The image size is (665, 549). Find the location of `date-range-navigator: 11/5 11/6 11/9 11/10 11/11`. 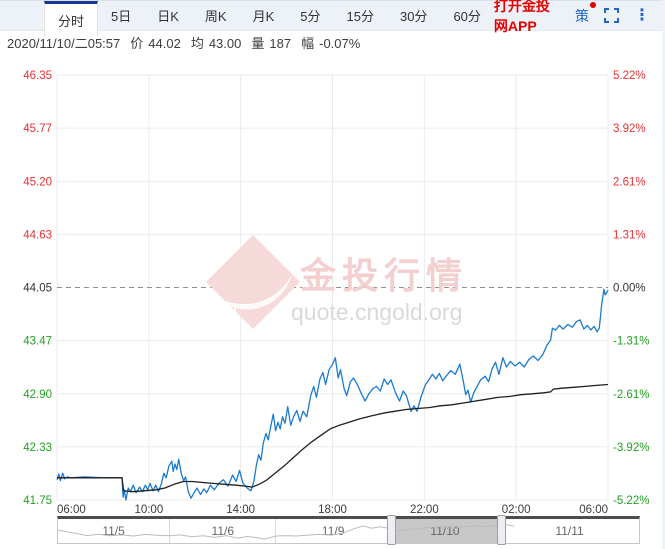

date-range-navigator: 11/5 11/6 11/9 11/10 11/11 is located at coordinates (348, 530).